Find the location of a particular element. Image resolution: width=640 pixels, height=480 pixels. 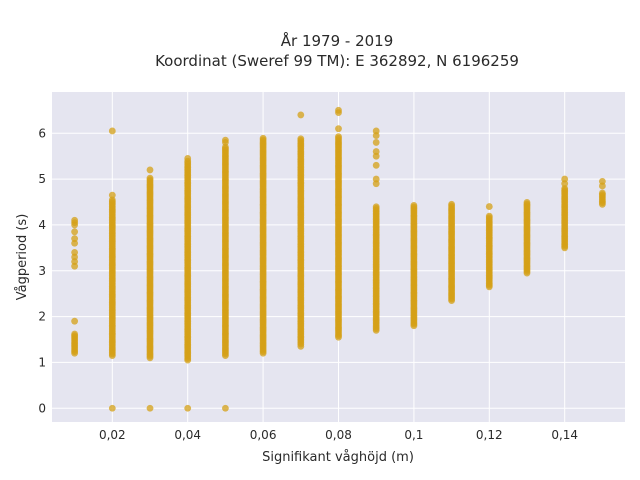

y-tick-label: 5 is located at coordinates (42, 179).